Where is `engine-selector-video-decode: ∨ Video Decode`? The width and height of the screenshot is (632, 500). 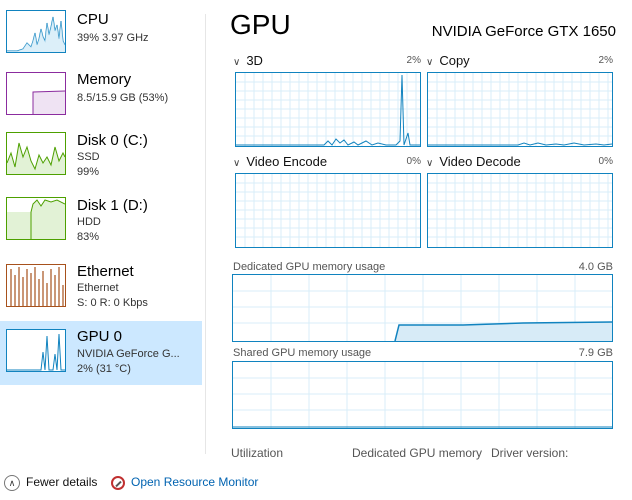 engine-selector-video-decode: ∨ Video Decode is located at coordinates (473, 161).